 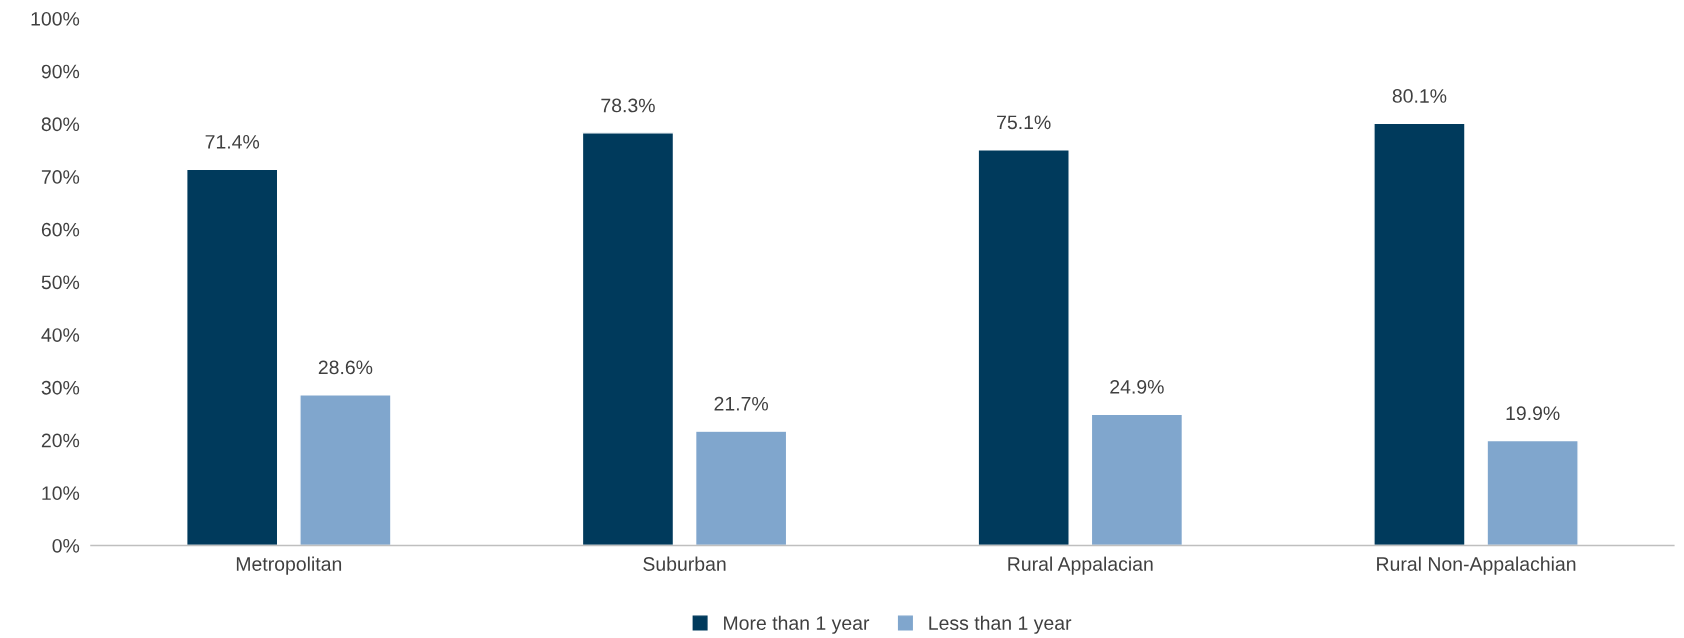 What do you see at coordinates (1533, 413) in the screenshot?
I see `data-label: 19.9%` at bounding box center [1533, 413].